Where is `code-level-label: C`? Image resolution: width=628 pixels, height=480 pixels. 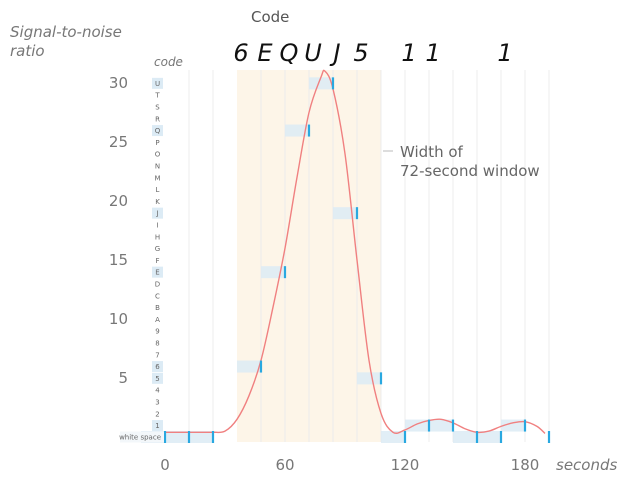
code-level-label: C is located at coordinates (157, 296).